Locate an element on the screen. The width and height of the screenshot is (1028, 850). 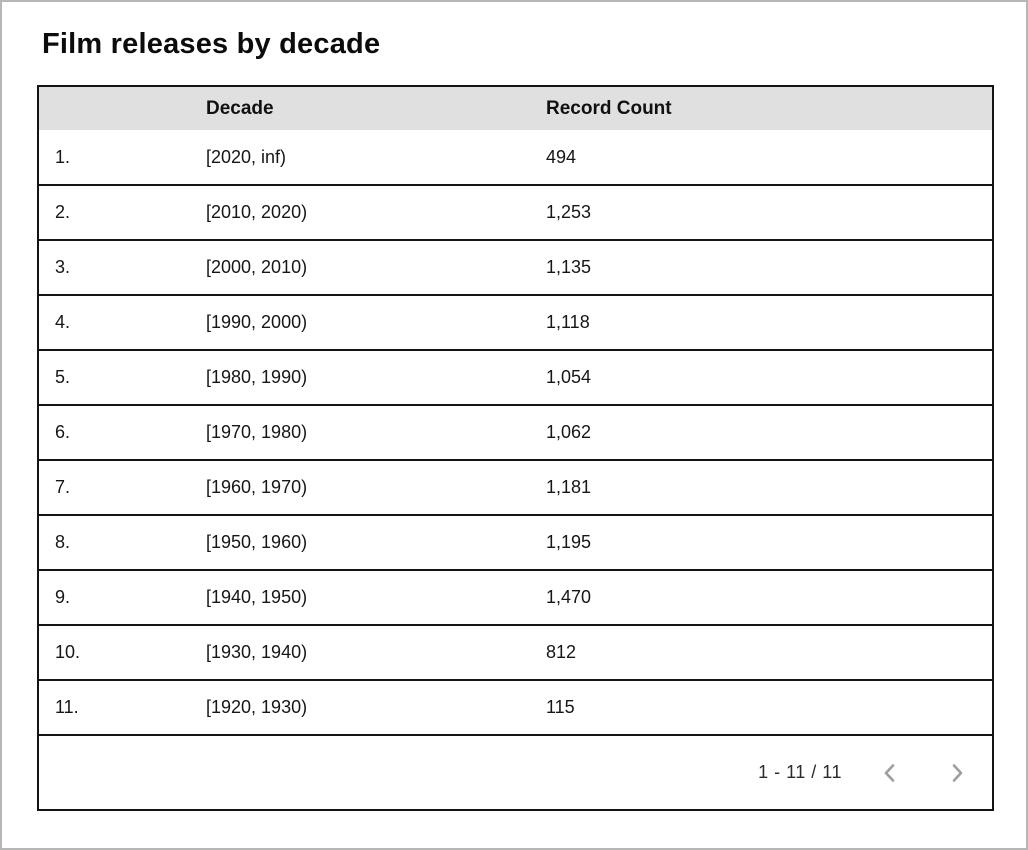
pagination: 1 - 11 / 11 is located at coordinates (515, 773).